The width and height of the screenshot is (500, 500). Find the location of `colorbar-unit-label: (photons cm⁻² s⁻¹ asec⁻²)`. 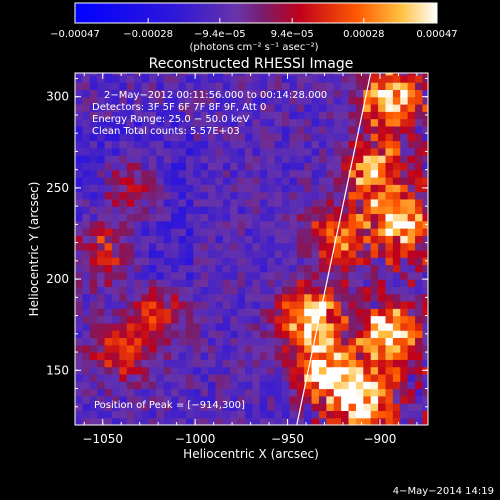

colorbar-unit-label: (photons cm⁻² s⁻¹ asec⁻²) is located at coordinates (253, 47).